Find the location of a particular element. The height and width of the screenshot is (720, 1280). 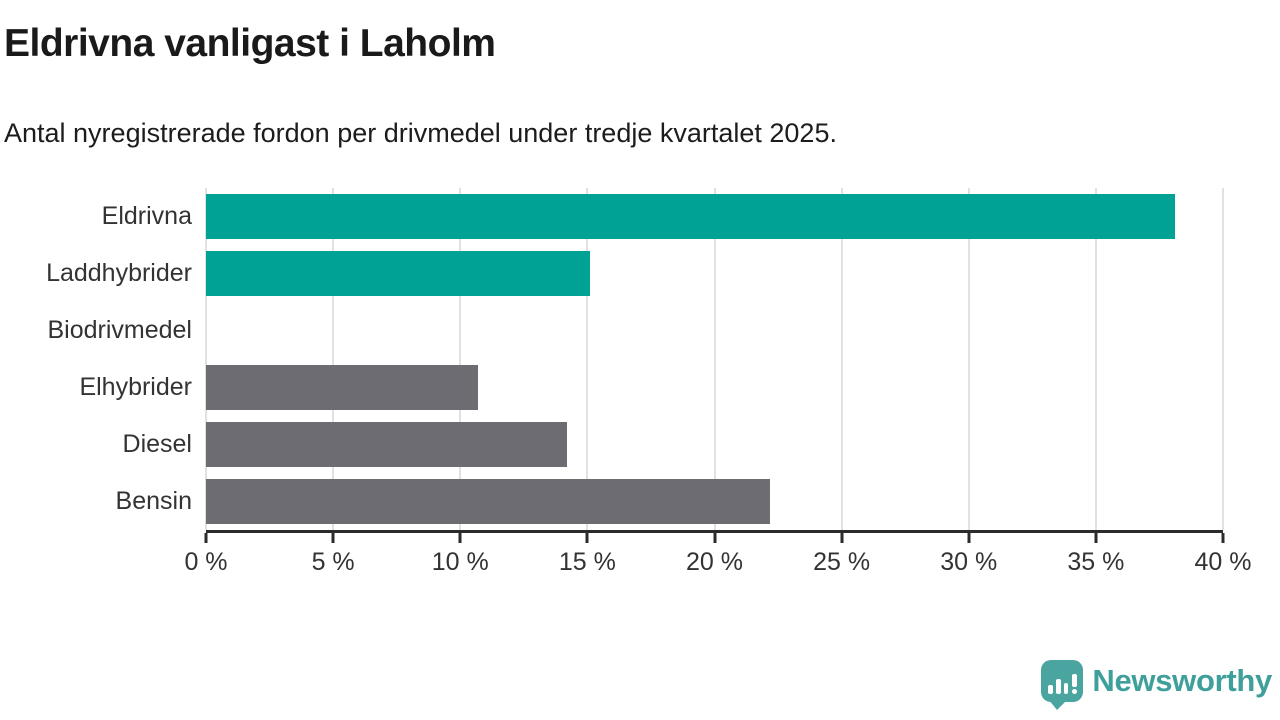

logo-bar-tall is located at coordinates (1058, 686).